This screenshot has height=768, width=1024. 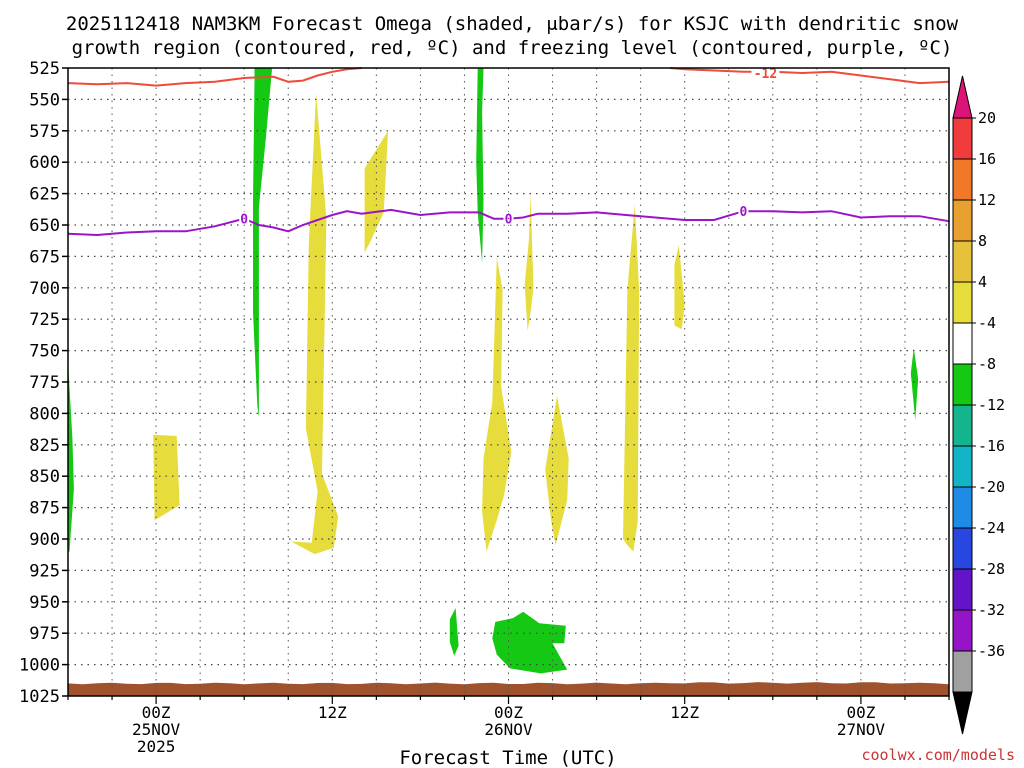 What do you see at coordinates (982, 241) in the screenshot?
I see `colorbar-label-8: 8` at bounding box center [982, 241].